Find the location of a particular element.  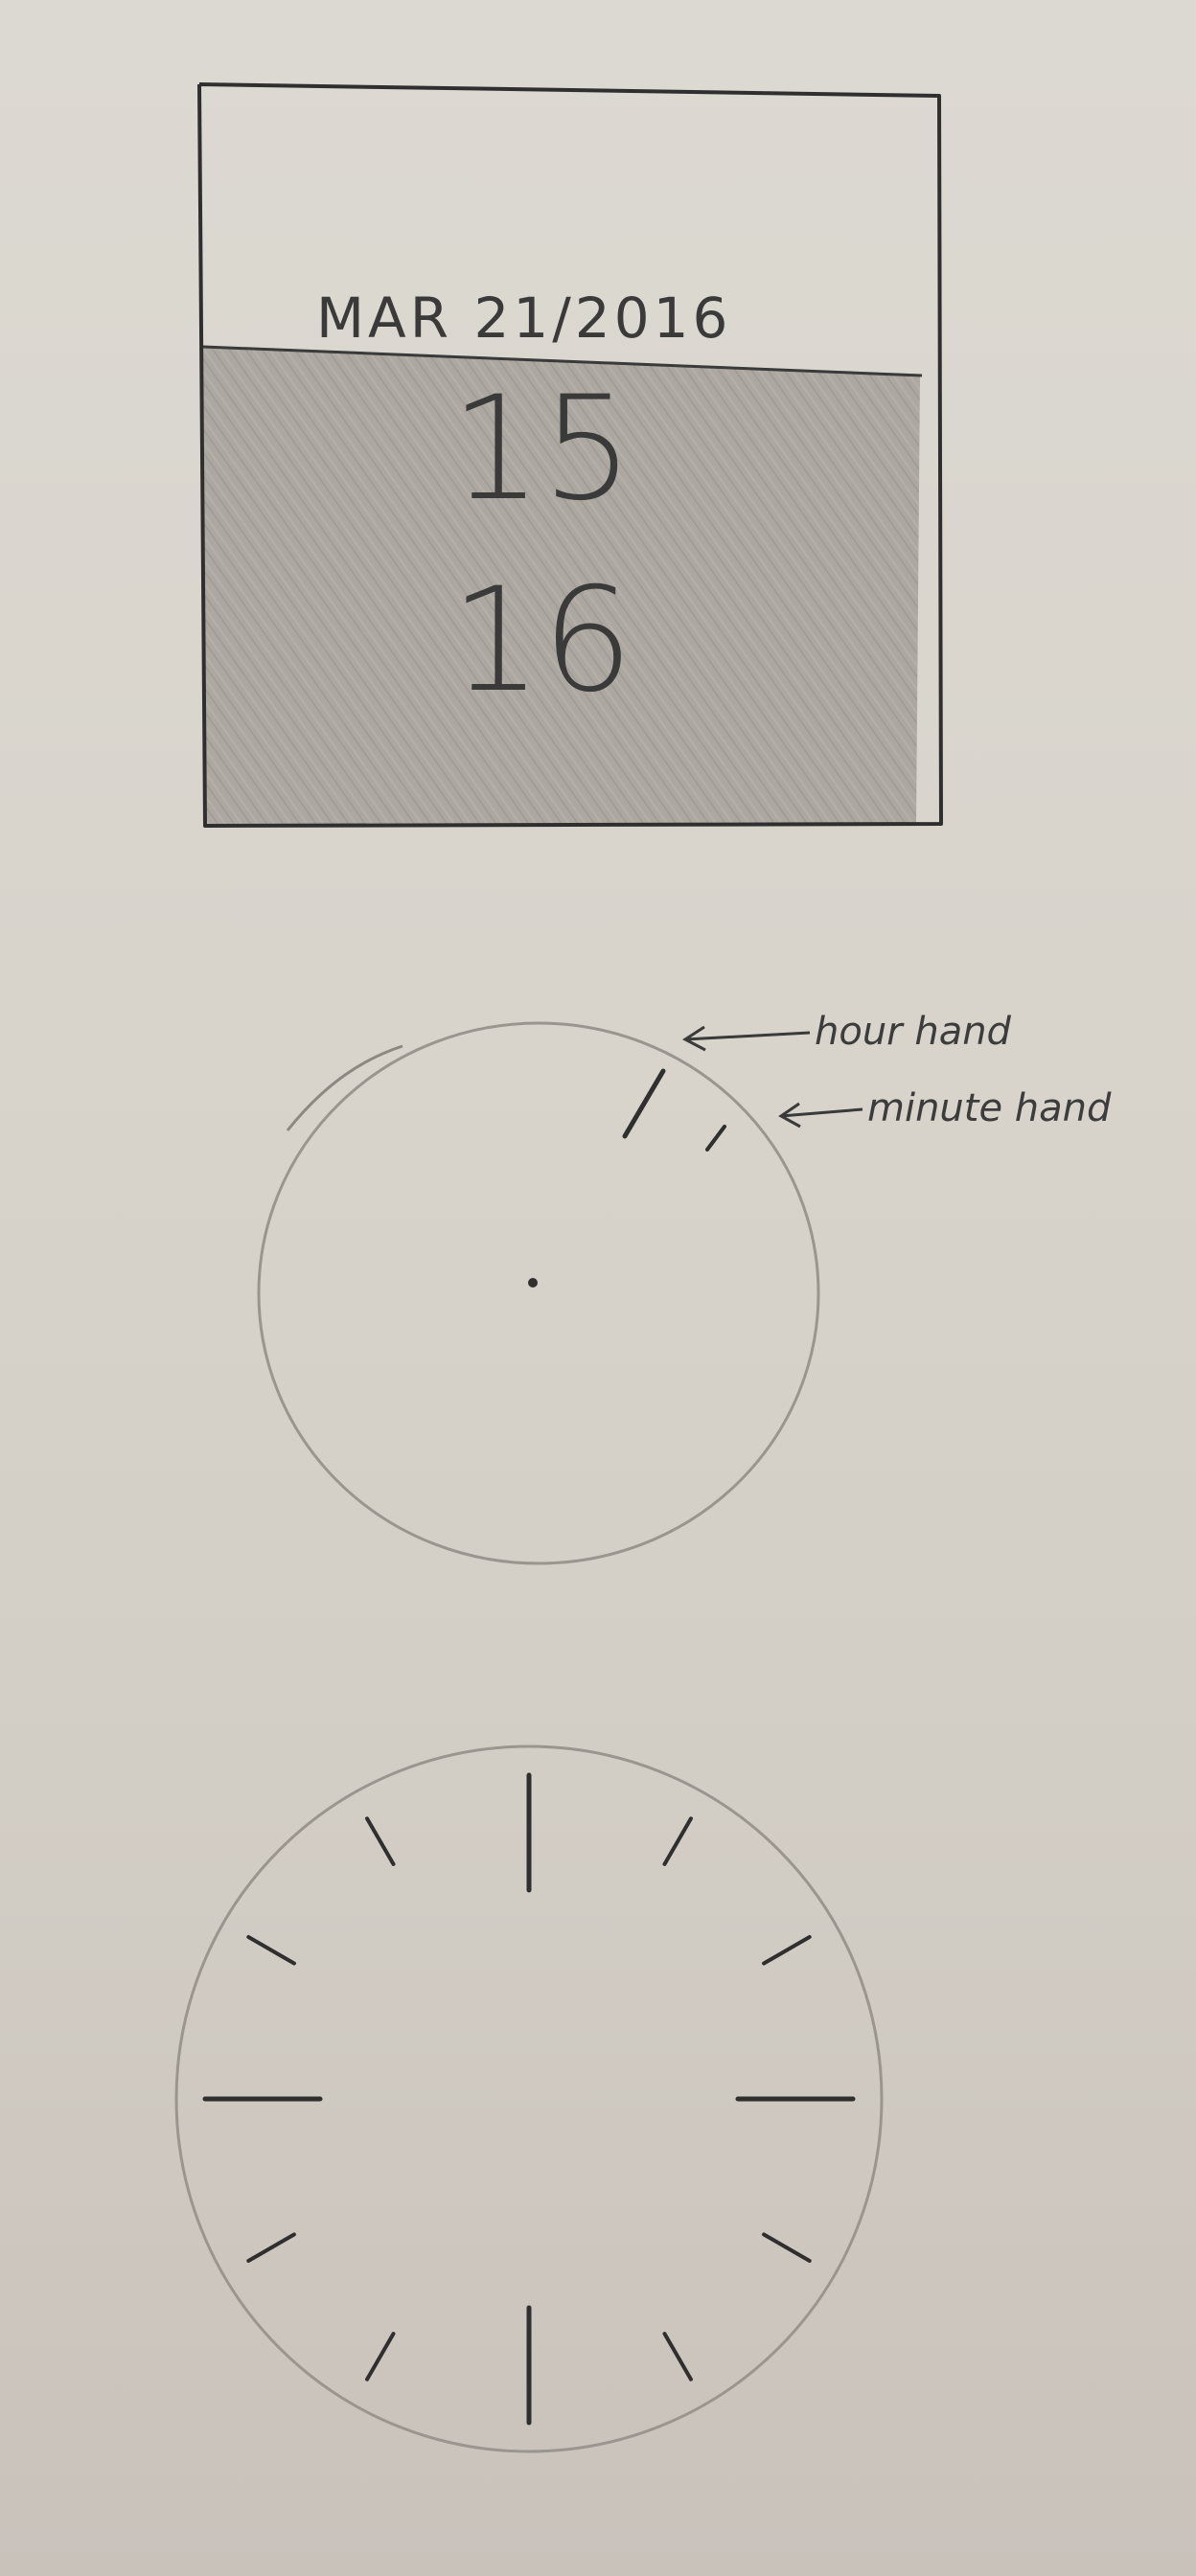

hour-hand-annotation: hour hand is located at coordinates (847, 1032).